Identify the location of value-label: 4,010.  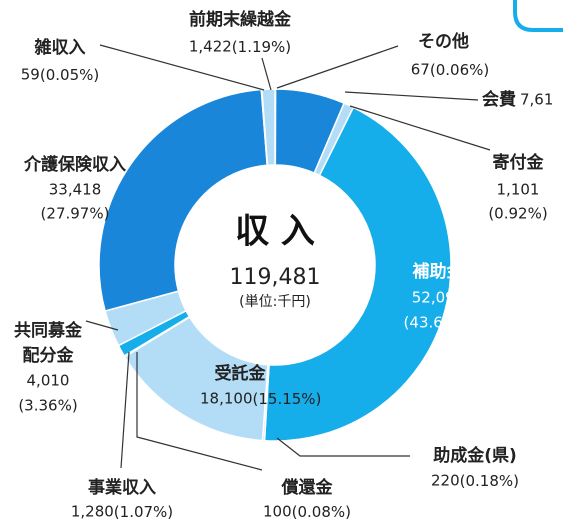
(48, 381).